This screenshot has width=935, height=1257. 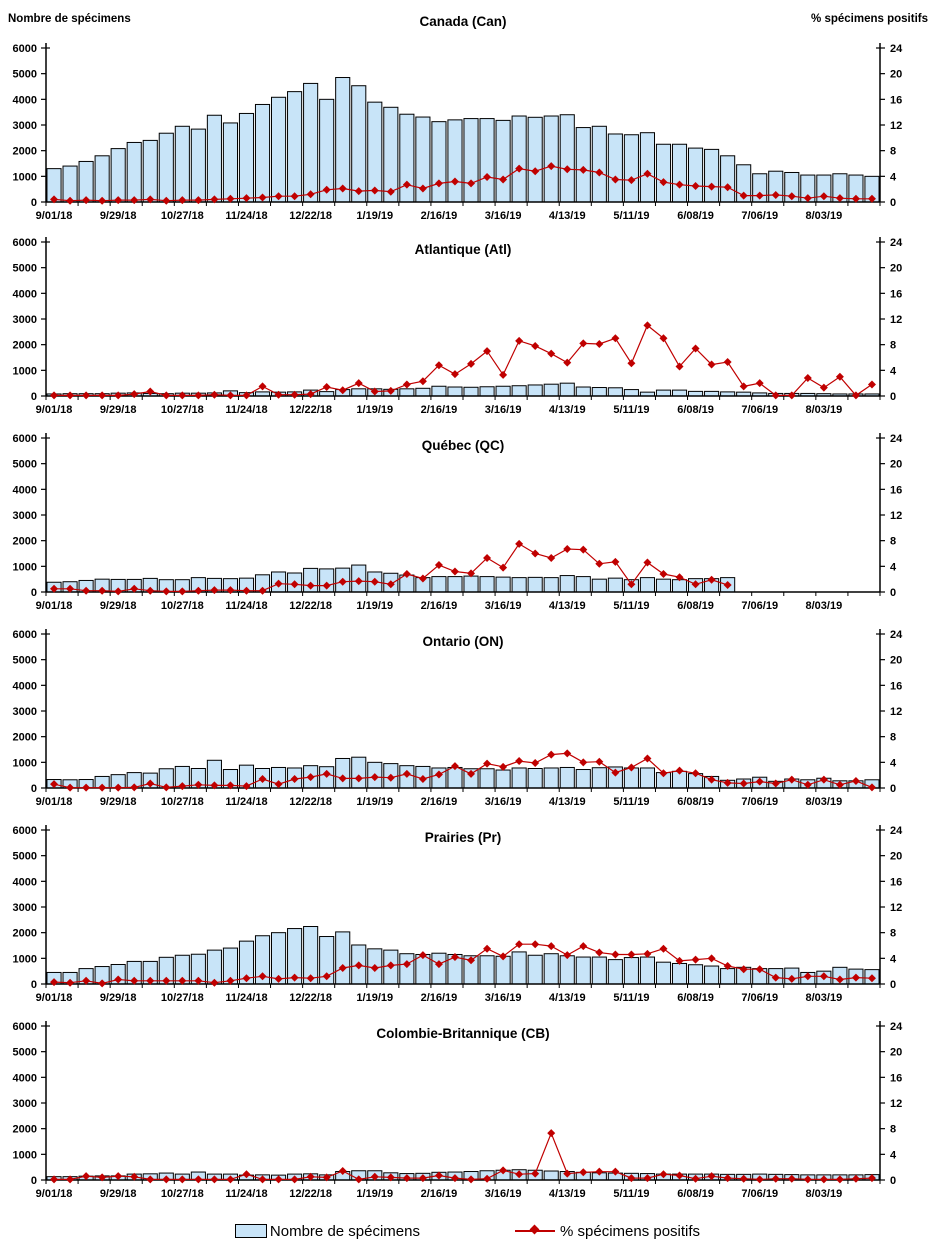 I want to click on right-tick-label: 24, so click(x=896, y=243).